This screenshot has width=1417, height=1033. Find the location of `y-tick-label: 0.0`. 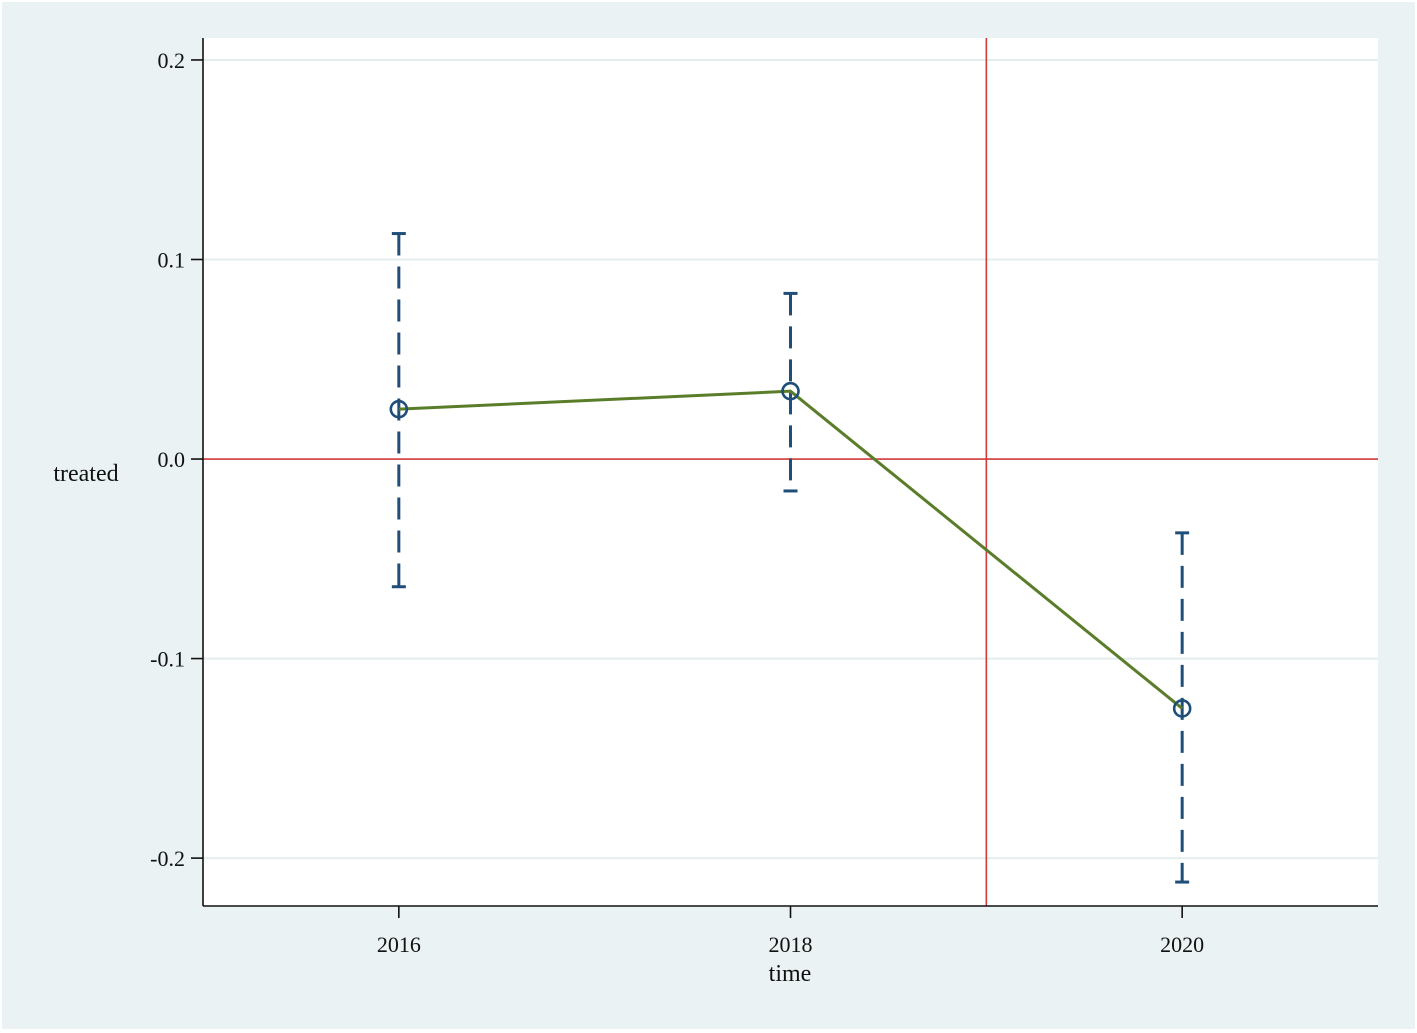

y-tick-label: 0.0 is located at coordinates (172, 459).